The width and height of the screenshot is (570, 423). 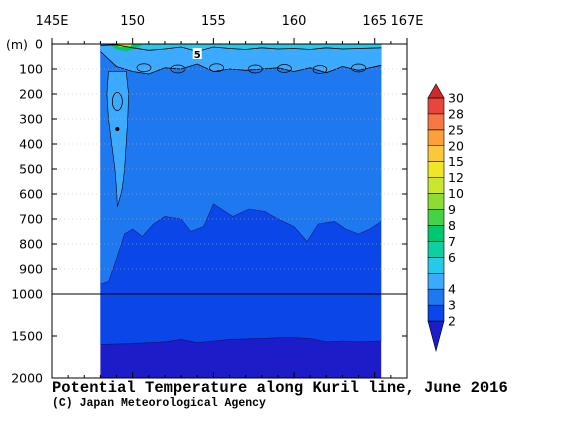 What do you see at coordinates (452, 209) in the screenshot?
I see `colorbar-label: 9` at bounding box center [452, 209].